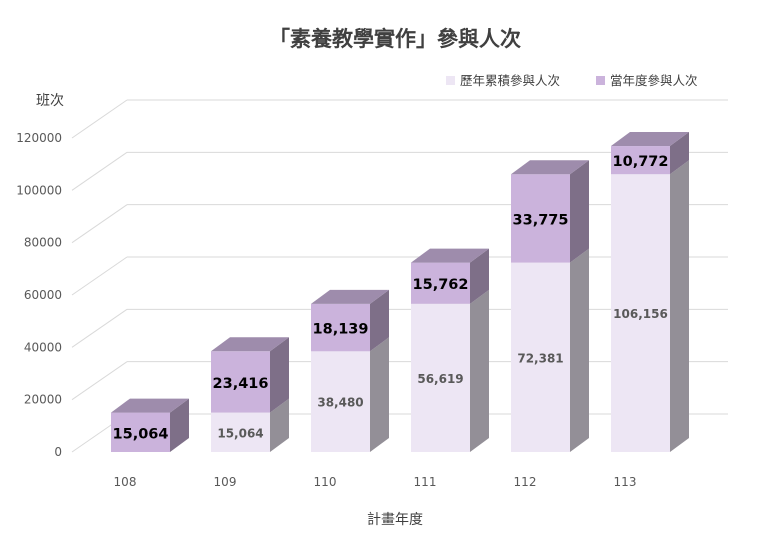 The height and width of the screenshot is (546, 768). Describe the element at coordinates (379, 320) in the screenshot. I see `bar-current-110-side` at that location.